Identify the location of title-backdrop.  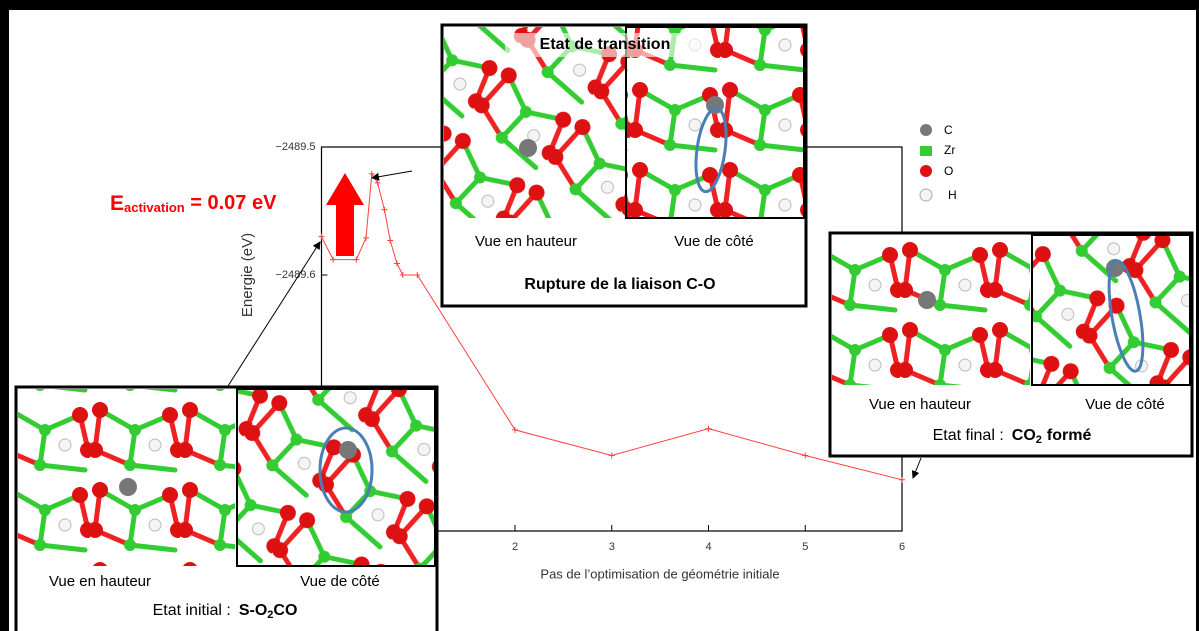
(605, 45).